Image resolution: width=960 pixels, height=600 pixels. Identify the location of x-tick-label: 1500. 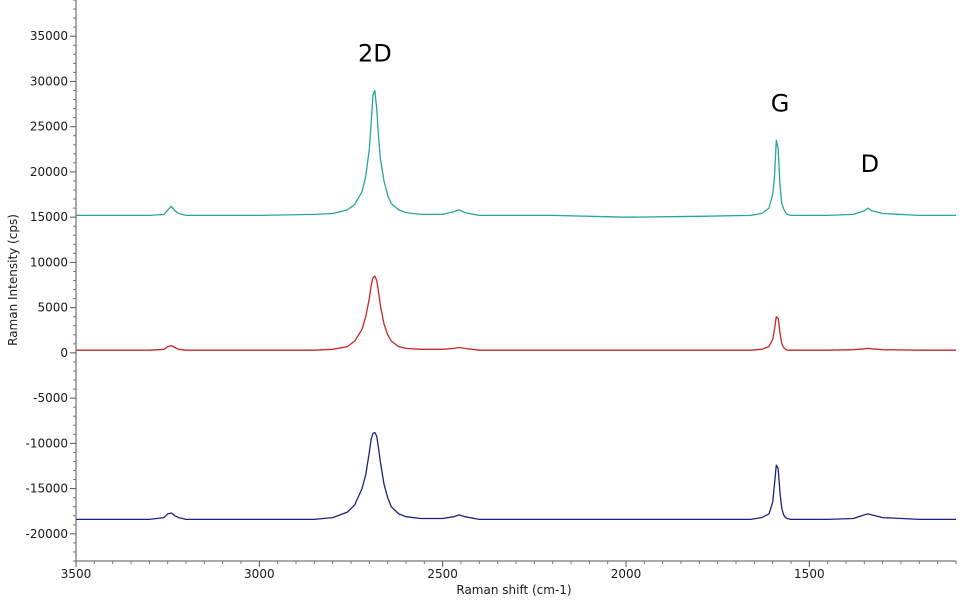
(809, 574).